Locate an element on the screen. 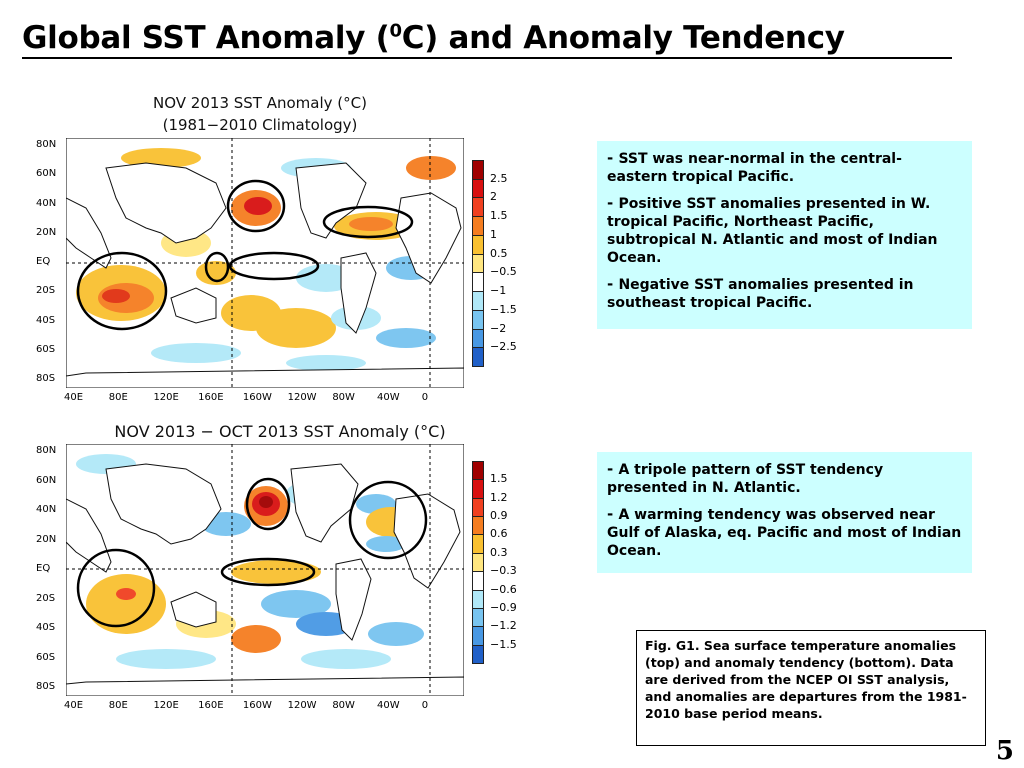 This screenshot has width=1024, height=768. colorbar-label: −1.2 is located at coordinates (503, 626).